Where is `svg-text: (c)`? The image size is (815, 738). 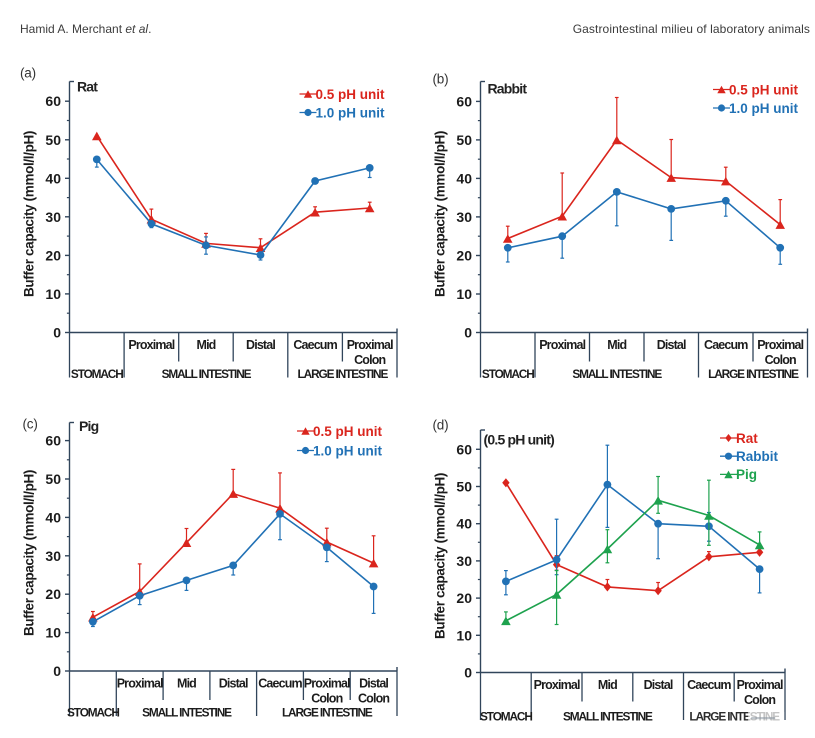
svg-text: (c) is located at coordinates (30, 424).